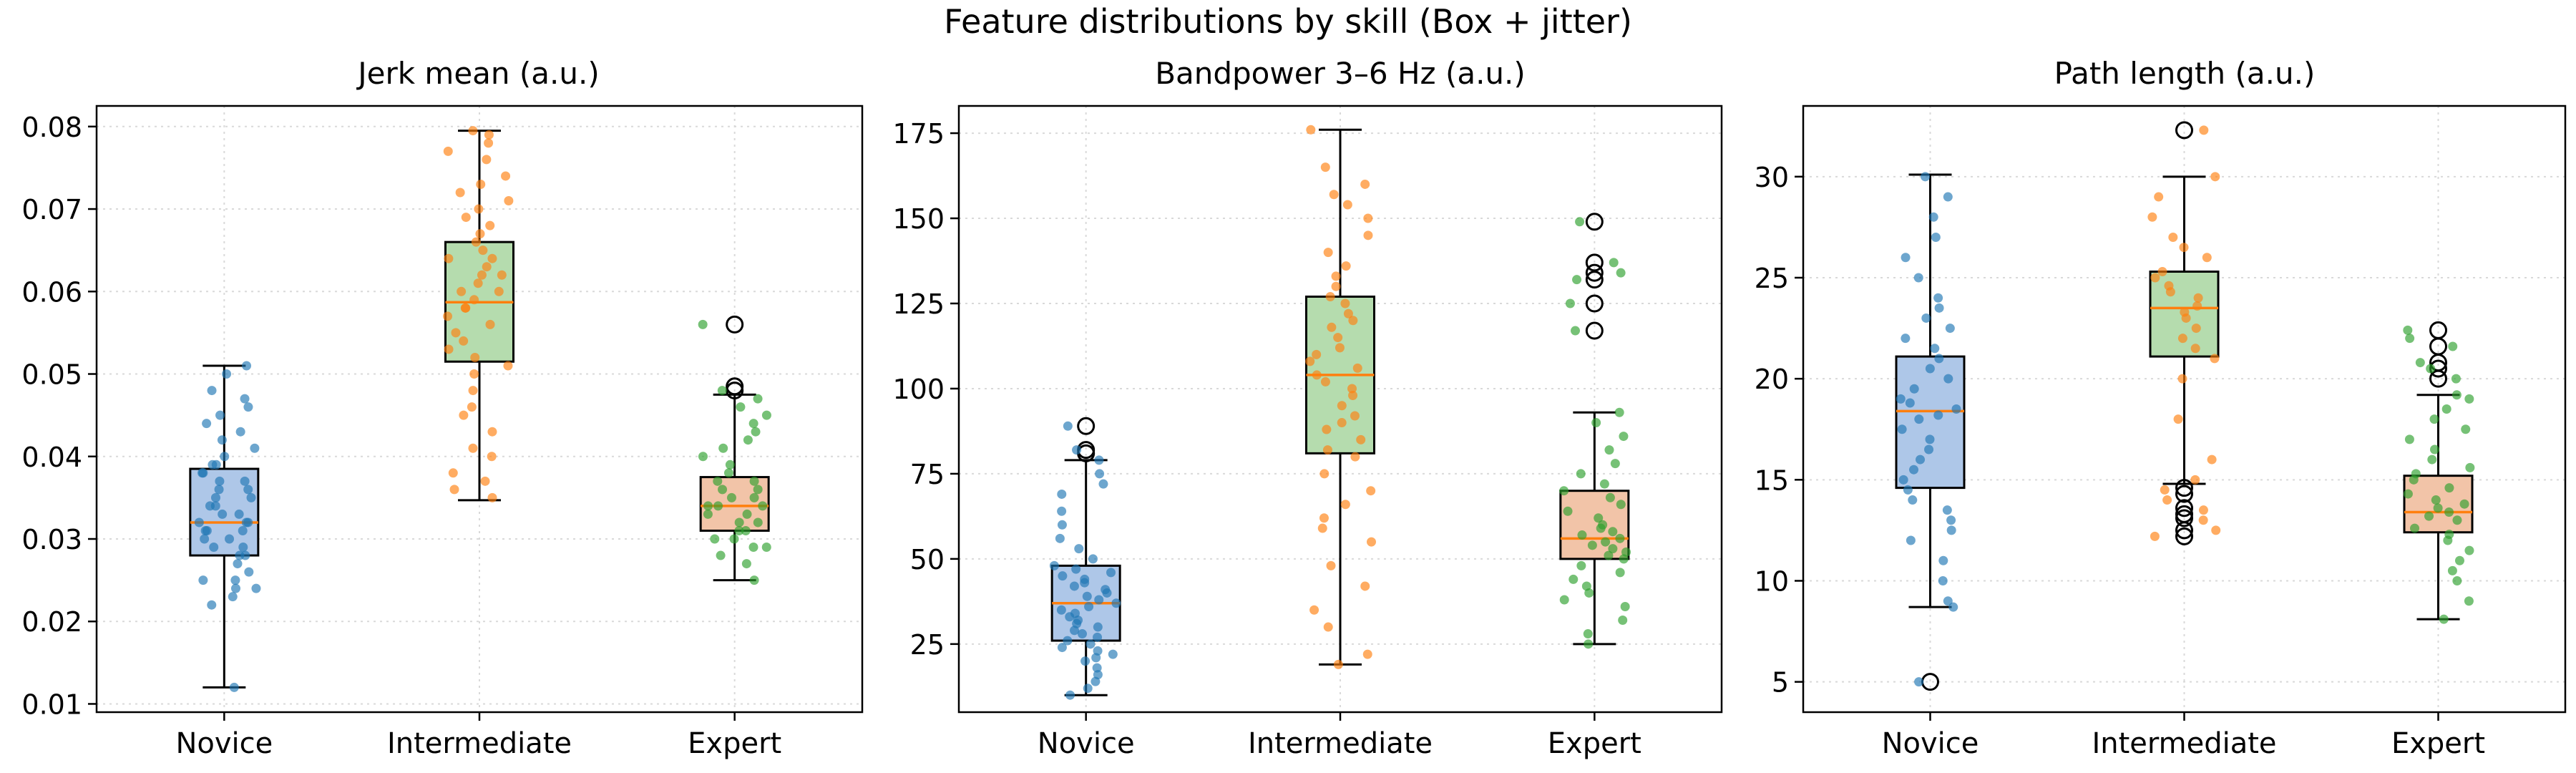 The image size is (2576, 773). I want to click on y-tick-label: 125, so click(918, 304).